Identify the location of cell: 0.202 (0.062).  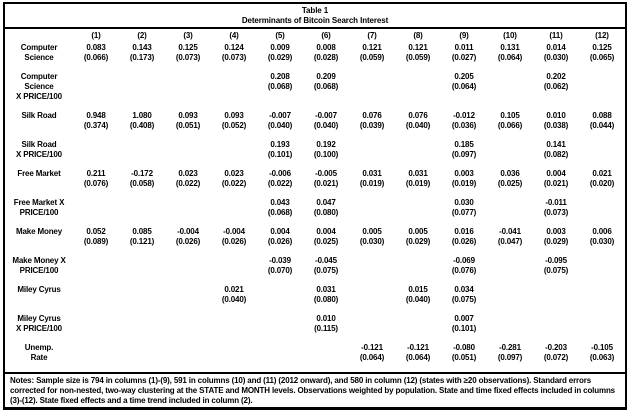
(556, 91).